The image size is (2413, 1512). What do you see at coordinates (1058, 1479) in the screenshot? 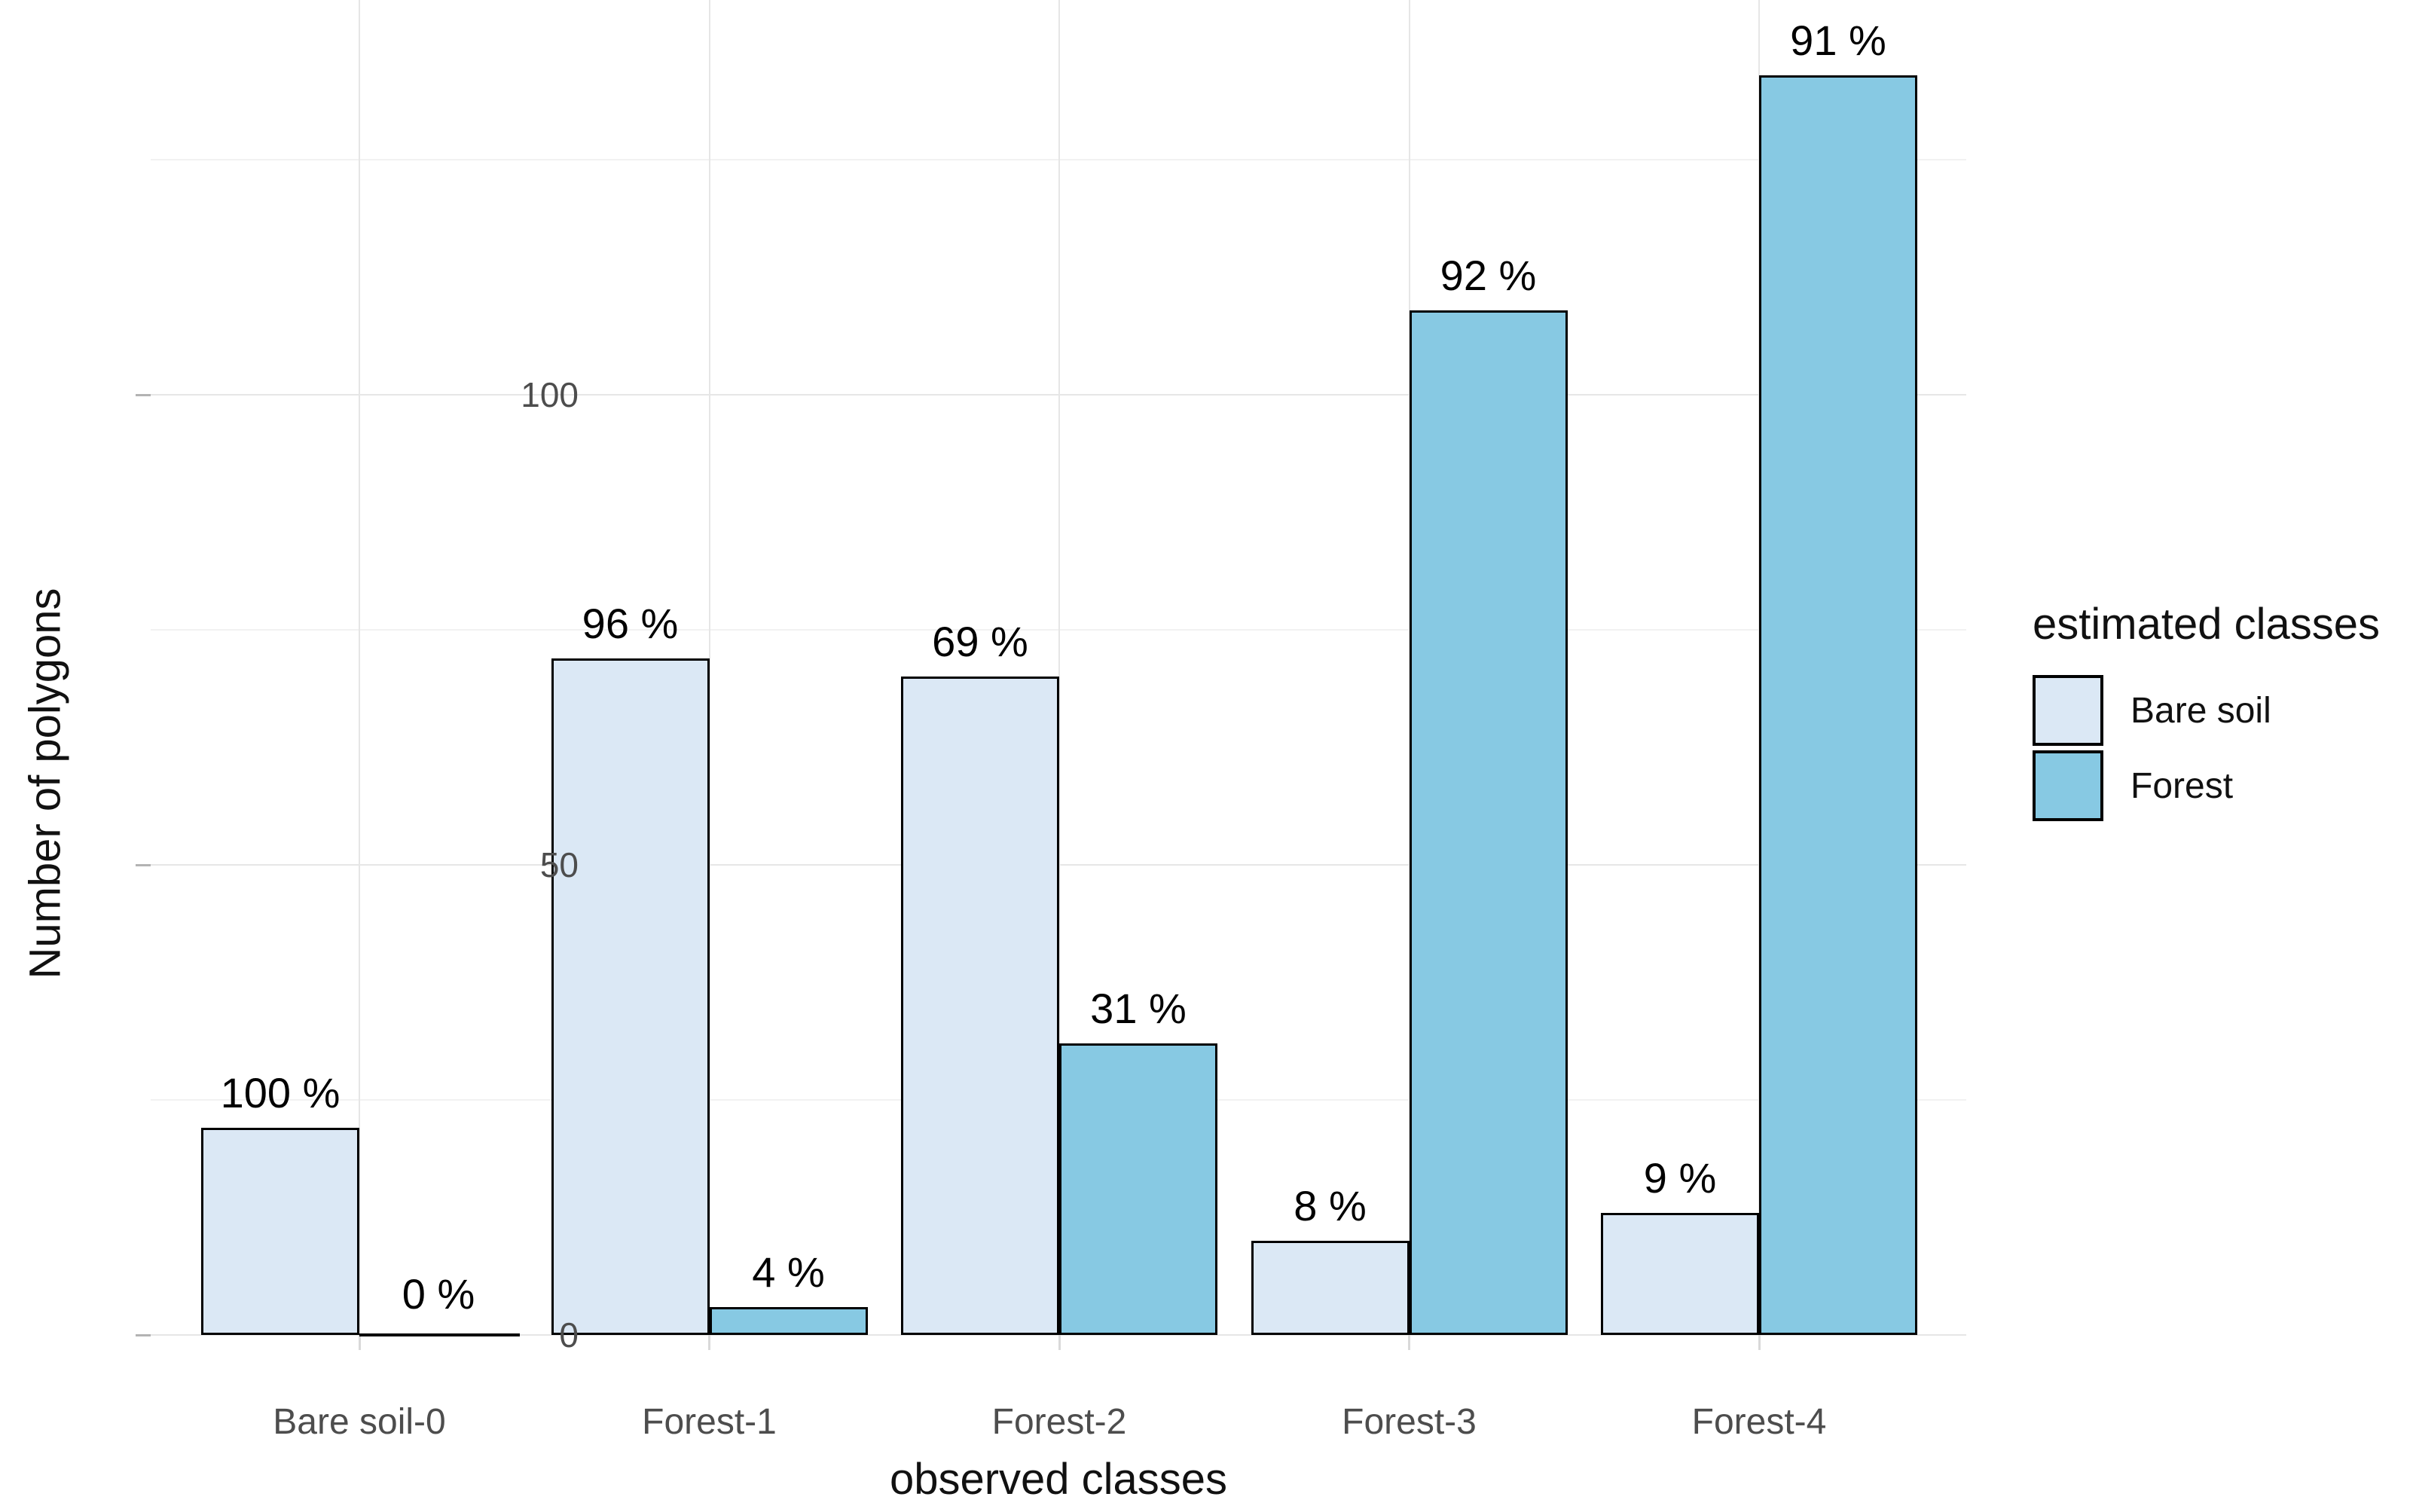
I see `x-axis-title: observed classes` at bounding box center [1058, 1479].